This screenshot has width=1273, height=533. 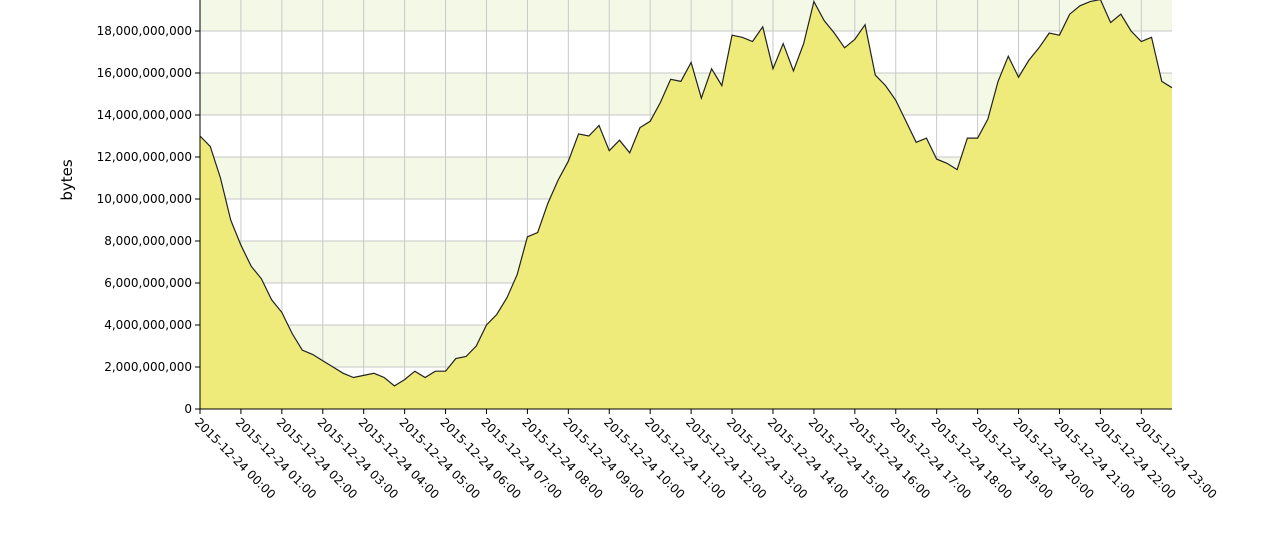 What do you see at coordinates (67, 180) in the screenshot?
I see `y-axis-label: bytes` at bounding box center [67, 180].